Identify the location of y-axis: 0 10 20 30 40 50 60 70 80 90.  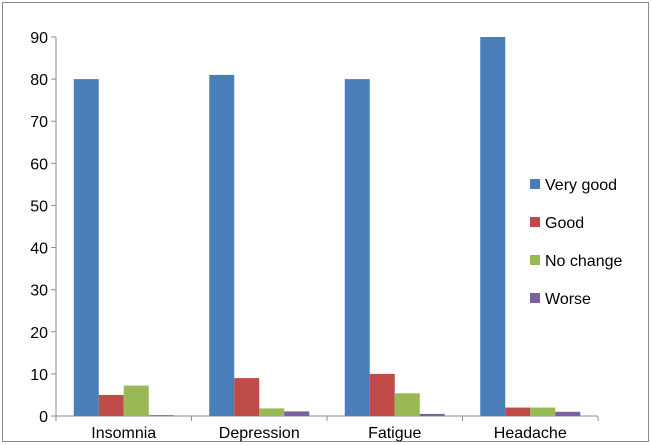
(43, 228).